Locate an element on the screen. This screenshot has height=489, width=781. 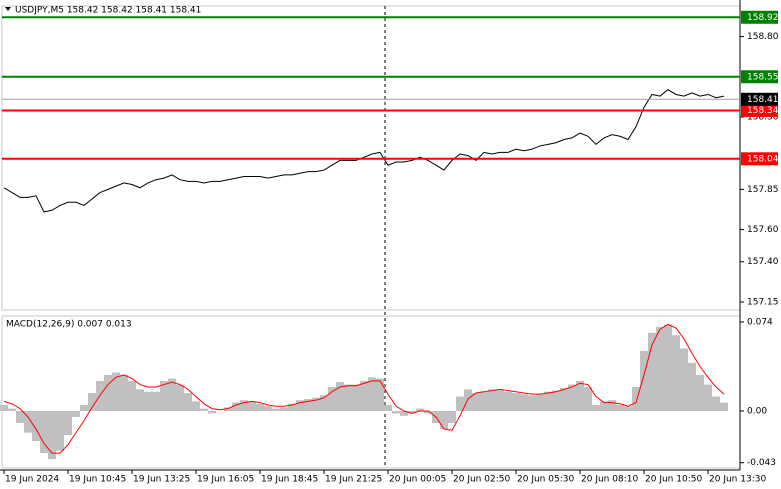
x-tick-label: 19 Jun 13:25 is located at coordinates (161, 480).